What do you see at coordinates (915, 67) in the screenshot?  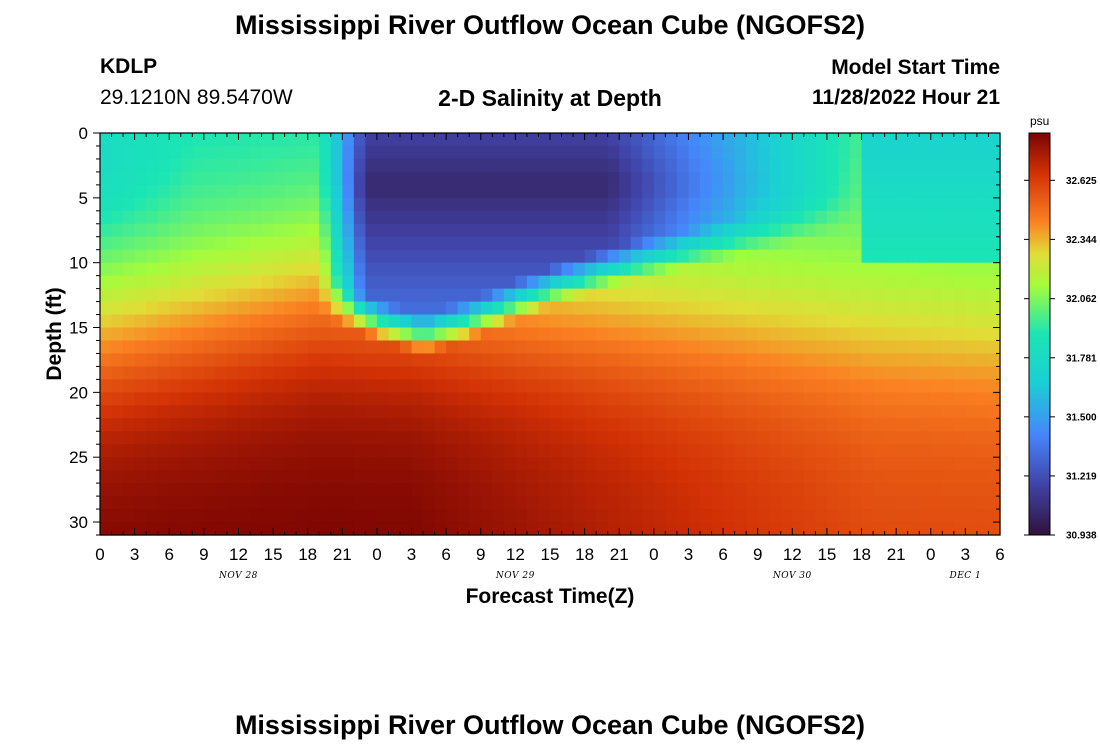 I see `model-start-label: Model Start Time` at bounding box center [915, 67].